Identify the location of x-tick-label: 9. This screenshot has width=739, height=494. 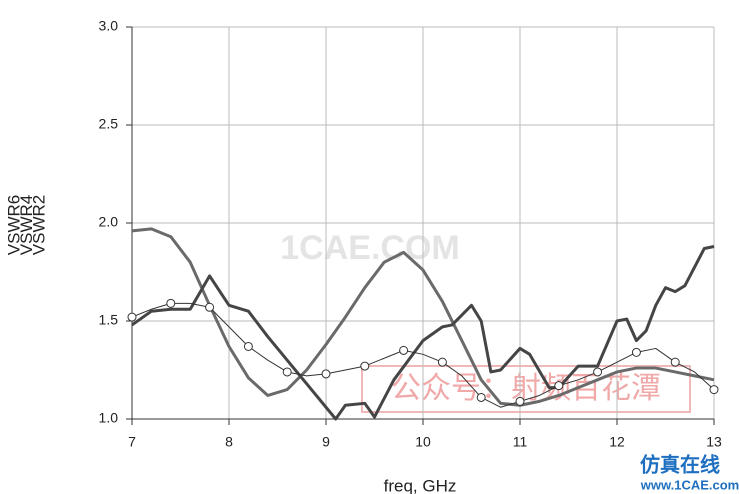
(326, 442).